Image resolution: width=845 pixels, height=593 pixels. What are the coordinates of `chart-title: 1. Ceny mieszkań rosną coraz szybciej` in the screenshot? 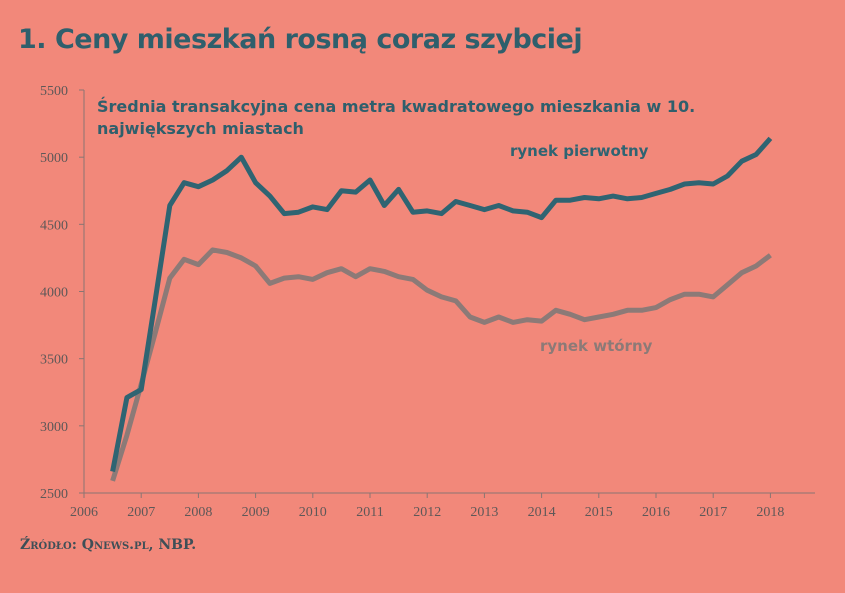 It's located at (300, 39).